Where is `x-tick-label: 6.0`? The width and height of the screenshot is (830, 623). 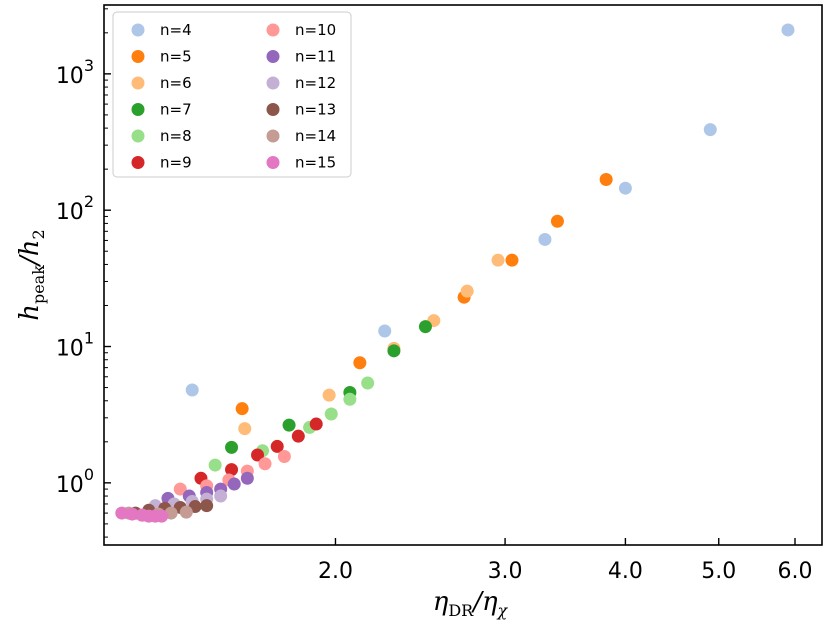
x-tick-label: 6.0 is located at coordinates (795, 571).